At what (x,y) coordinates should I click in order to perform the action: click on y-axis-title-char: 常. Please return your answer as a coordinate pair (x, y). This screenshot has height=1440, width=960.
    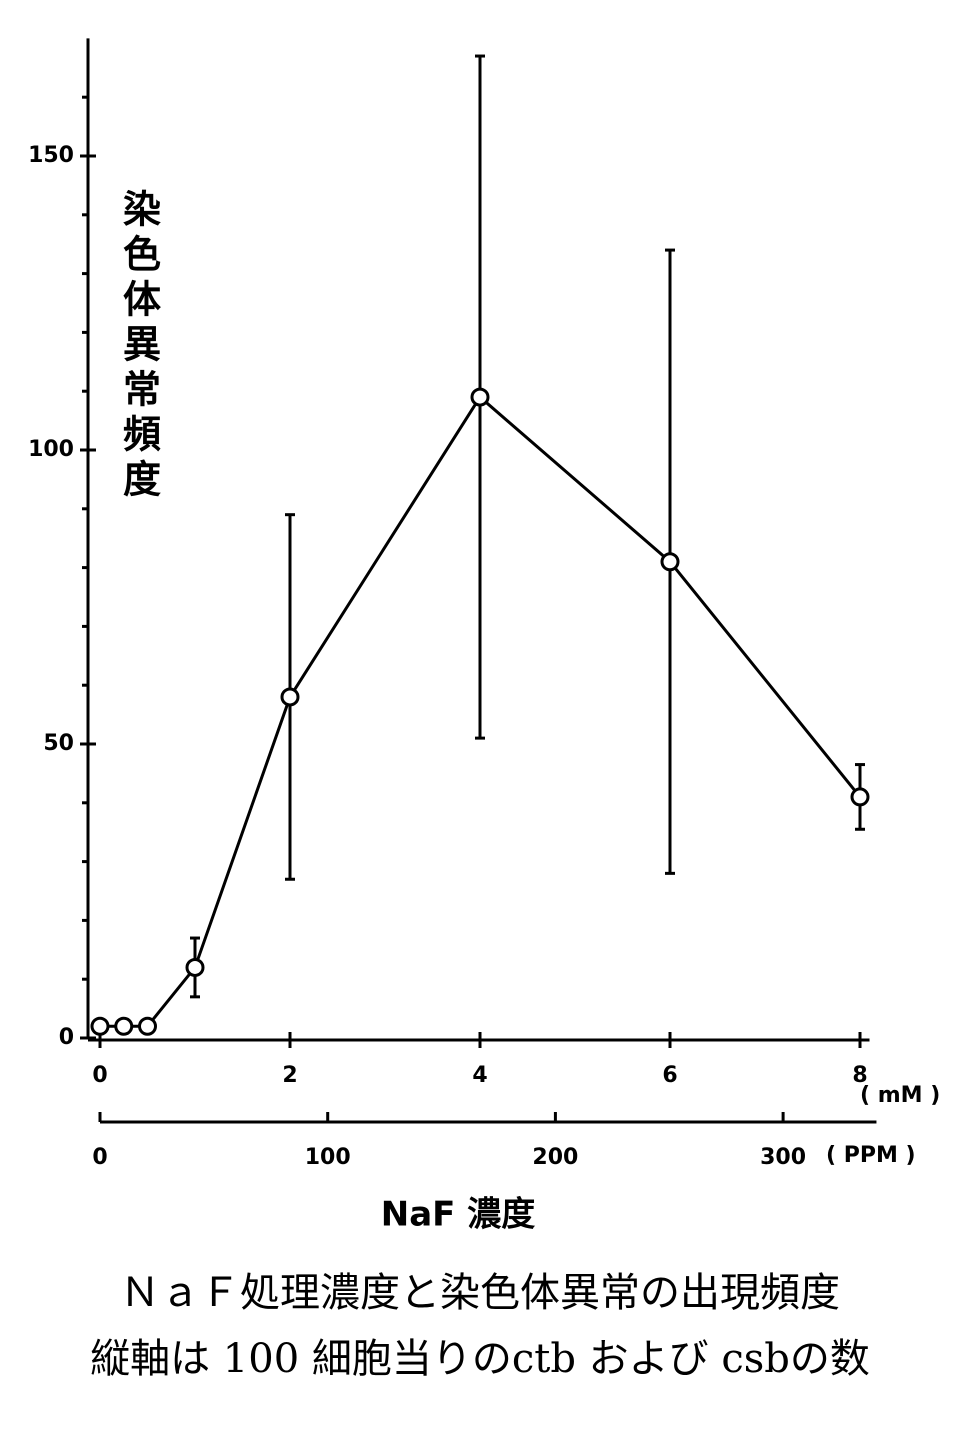
    Looking at the image, I should click on (142, 390).